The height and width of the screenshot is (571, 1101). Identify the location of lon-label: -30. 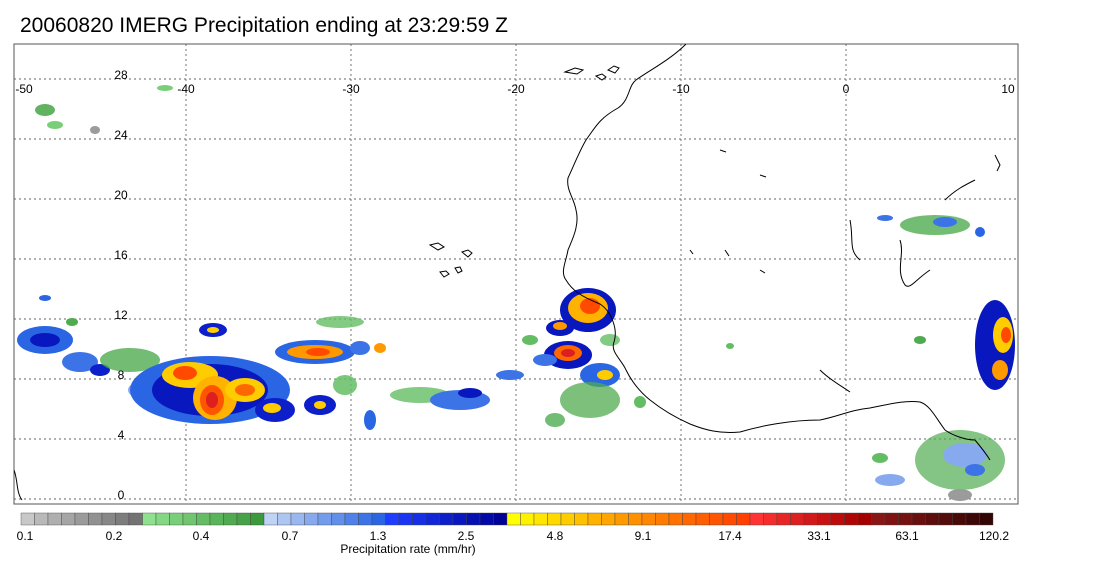
(351, 89).